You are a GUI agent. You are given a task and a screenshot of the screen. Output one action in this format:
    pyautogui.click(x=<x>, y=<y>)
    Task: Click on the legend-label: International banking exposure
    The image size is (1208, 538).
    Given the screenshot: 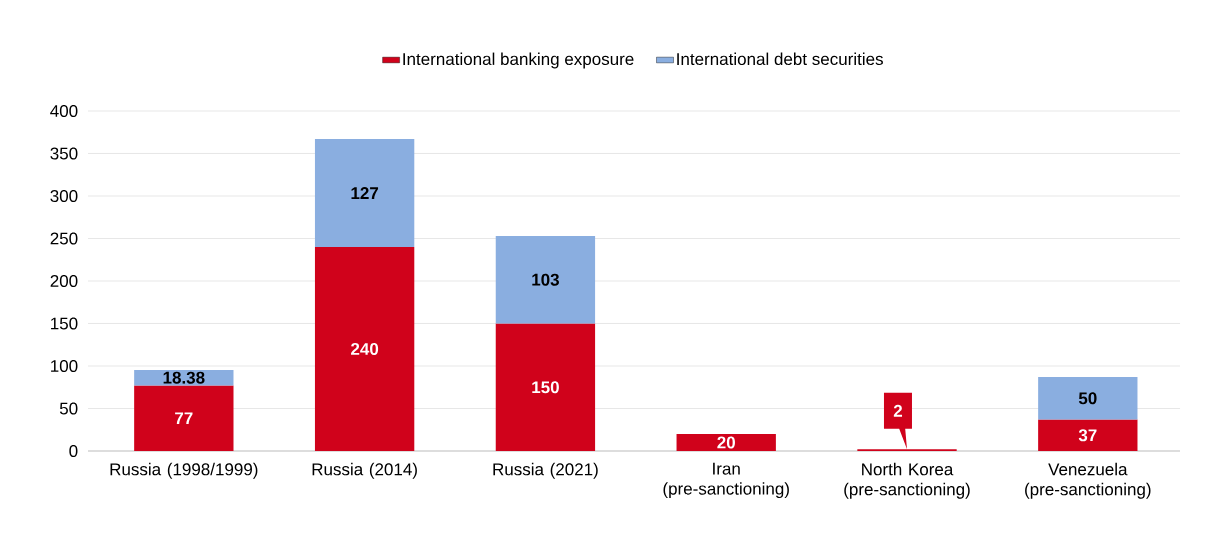 What is the action you would take?
    pyautogui.click(x=518, y=60)
    